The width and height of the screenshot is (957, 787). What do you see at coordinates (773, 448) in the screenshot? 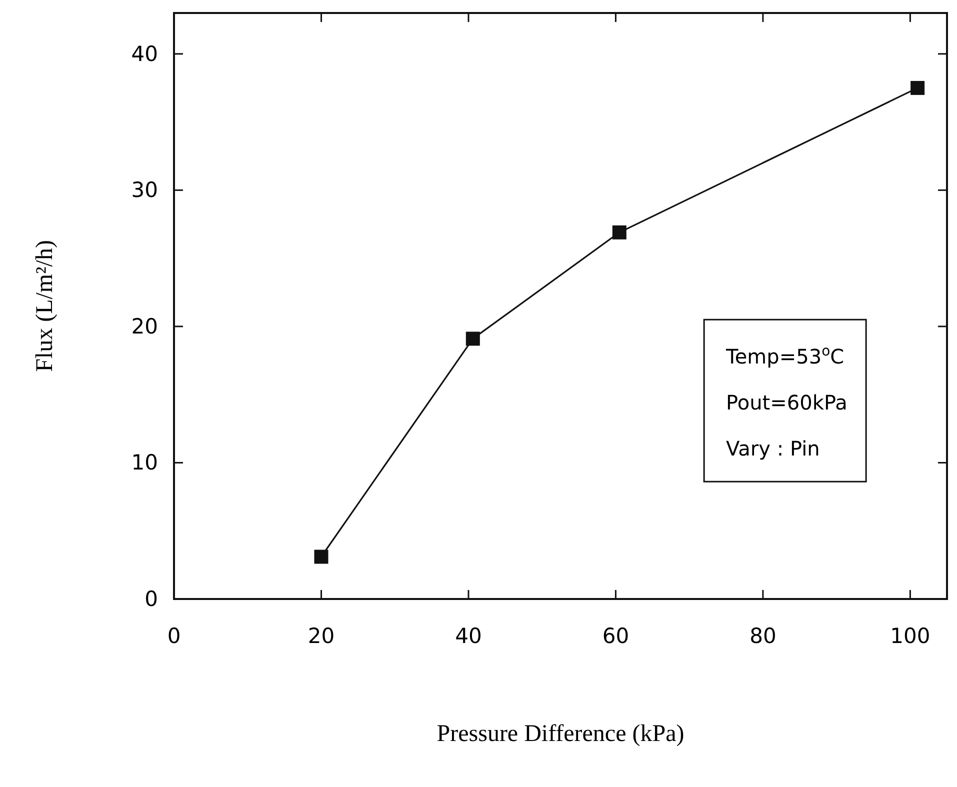
I see `annotation: Vary : Pin` at bounding box center [773, 448].